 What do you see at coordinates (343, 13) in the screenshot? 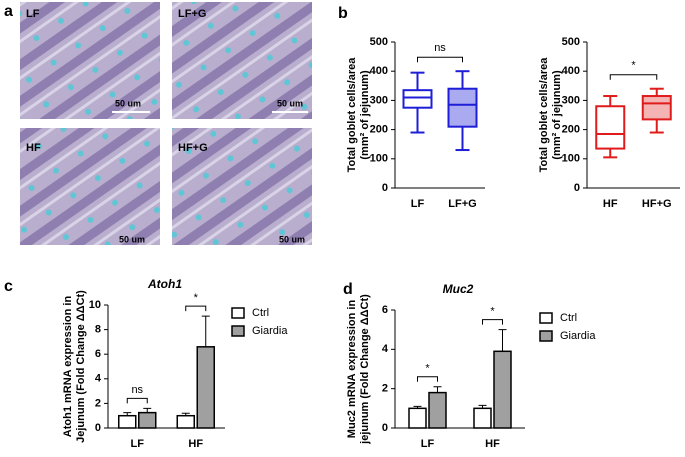
I see `panel-label: b` at bounding box center [343, 13].